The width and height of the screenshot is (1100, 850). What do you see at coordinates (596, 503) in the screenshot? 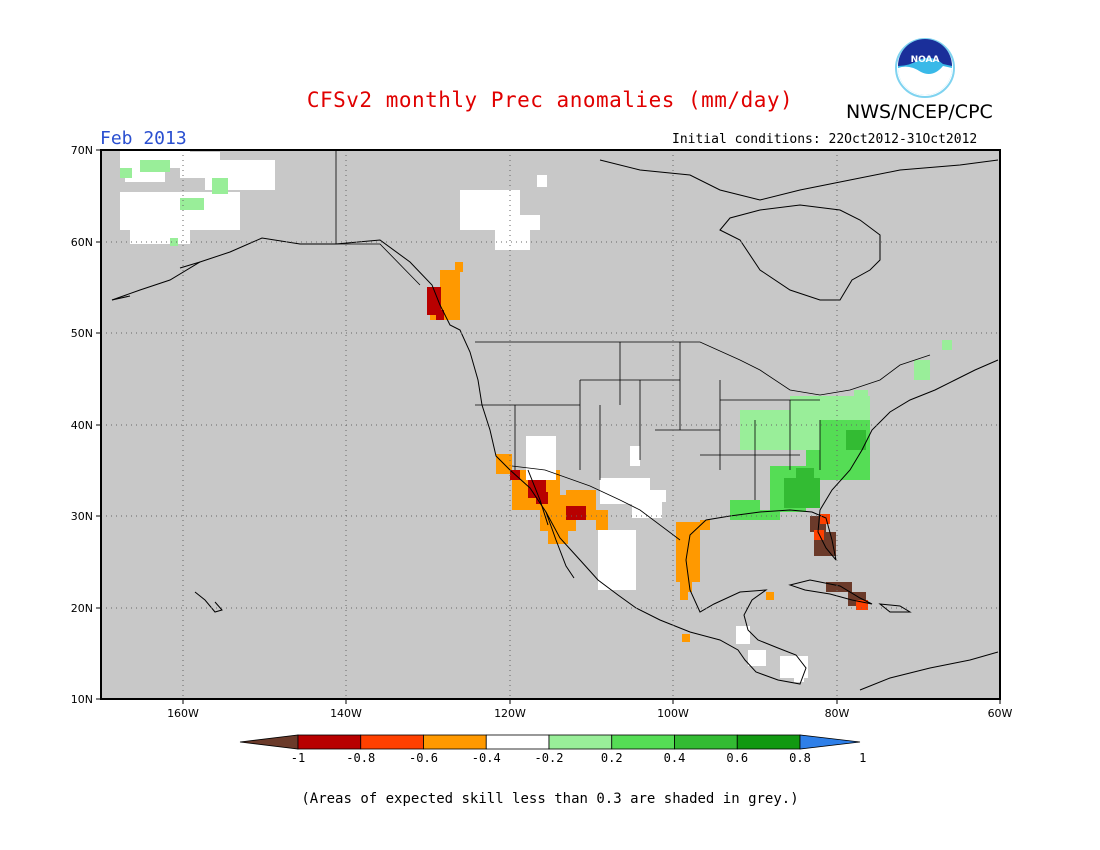
I see `us-mexico-border` at bounding box center [596, 503].